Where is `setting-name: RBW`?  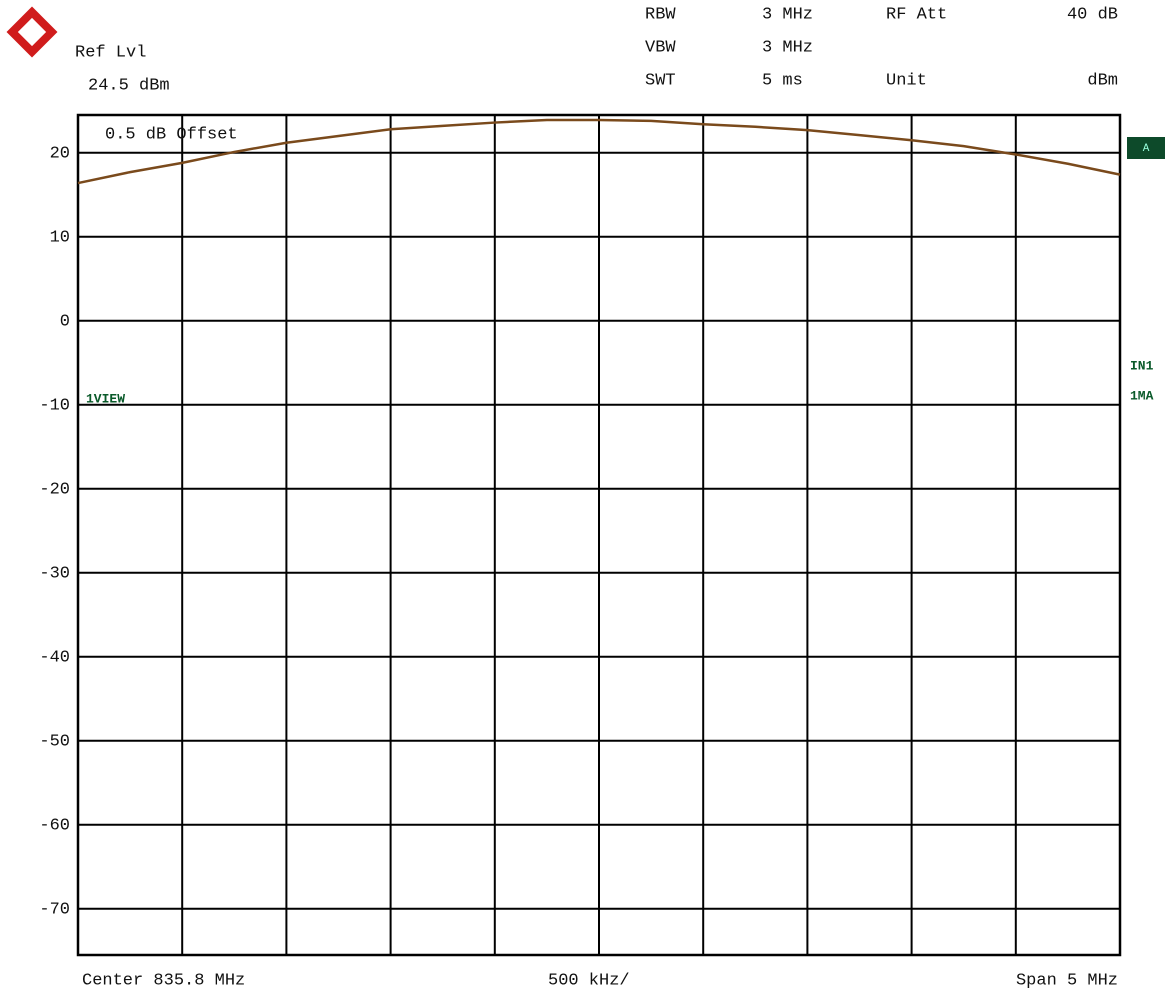
setting-name: RBW is located at coordinates (660, 14).